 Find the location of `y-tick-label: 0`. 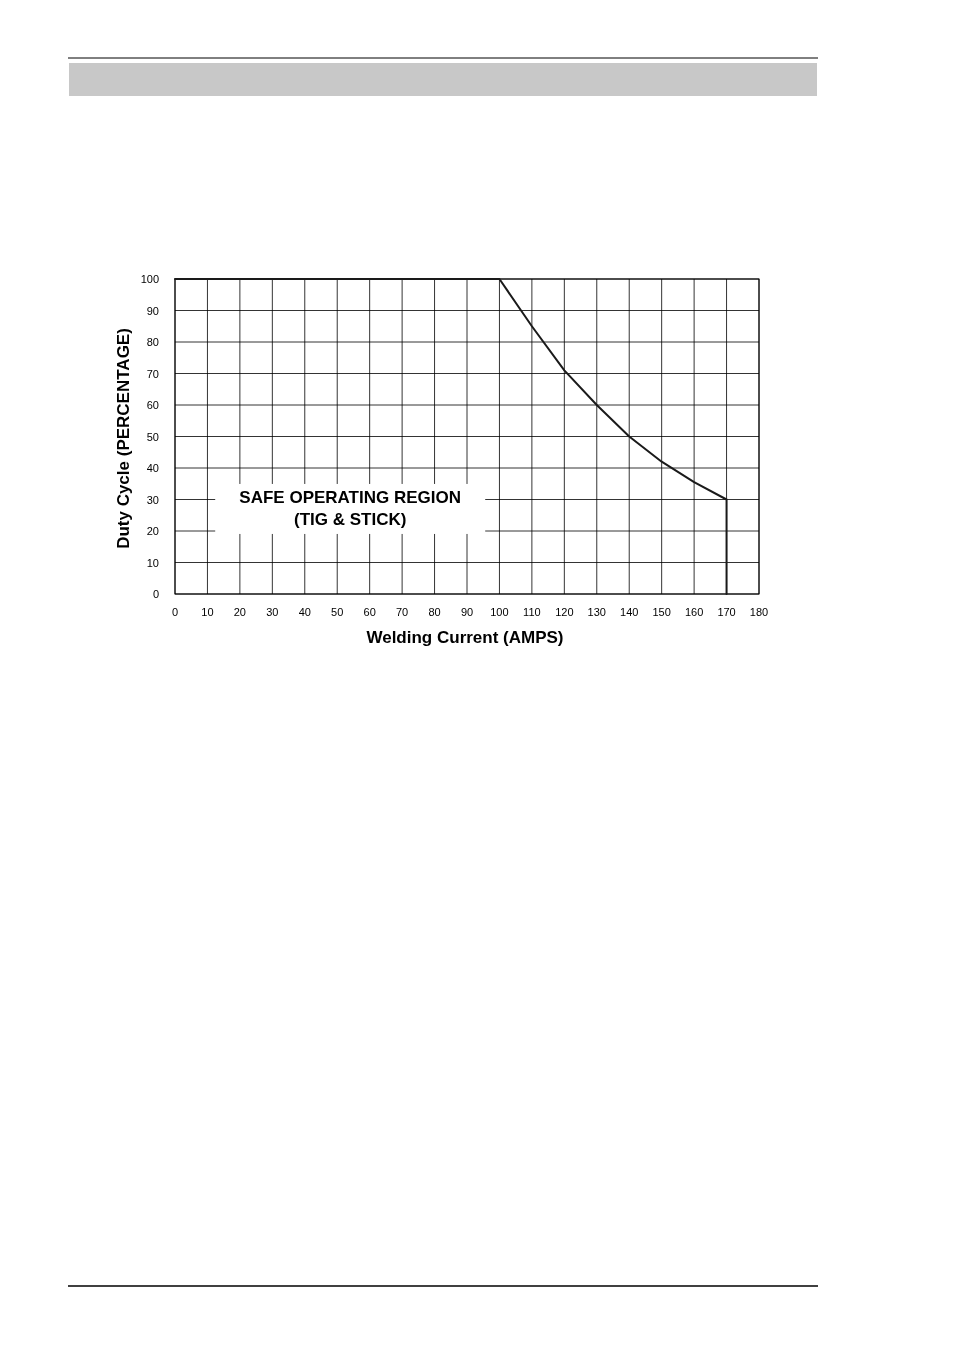

y-tick-label: 0 is located at coordinates (155, 594).